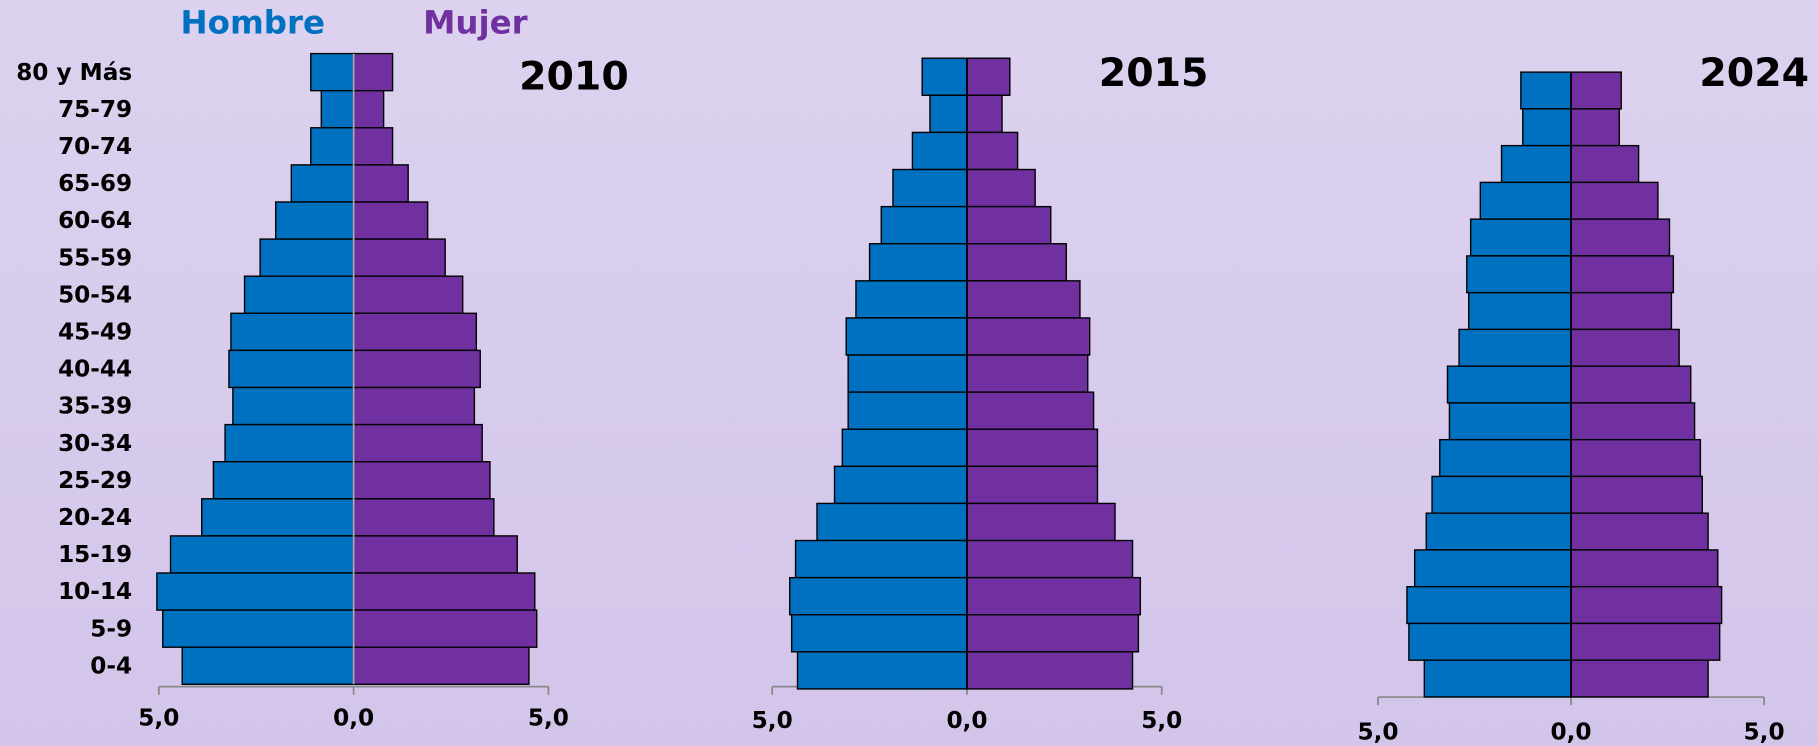 Image resolution: width=1818 pixels, height=746 pixels. I want to click on y-tick-label: 80 y Más, so click(74, 72).